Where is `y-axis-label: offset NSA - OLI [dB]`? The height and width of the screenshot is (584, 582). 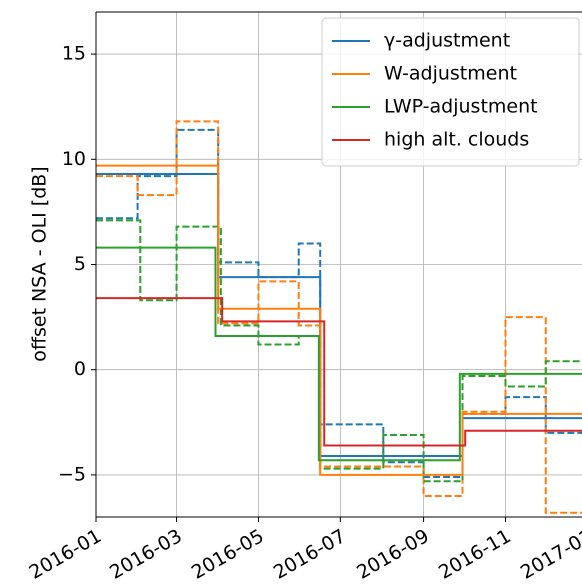 y-axis-label: offset NSA - OLI [dB] is located at coordinates (40, 263).